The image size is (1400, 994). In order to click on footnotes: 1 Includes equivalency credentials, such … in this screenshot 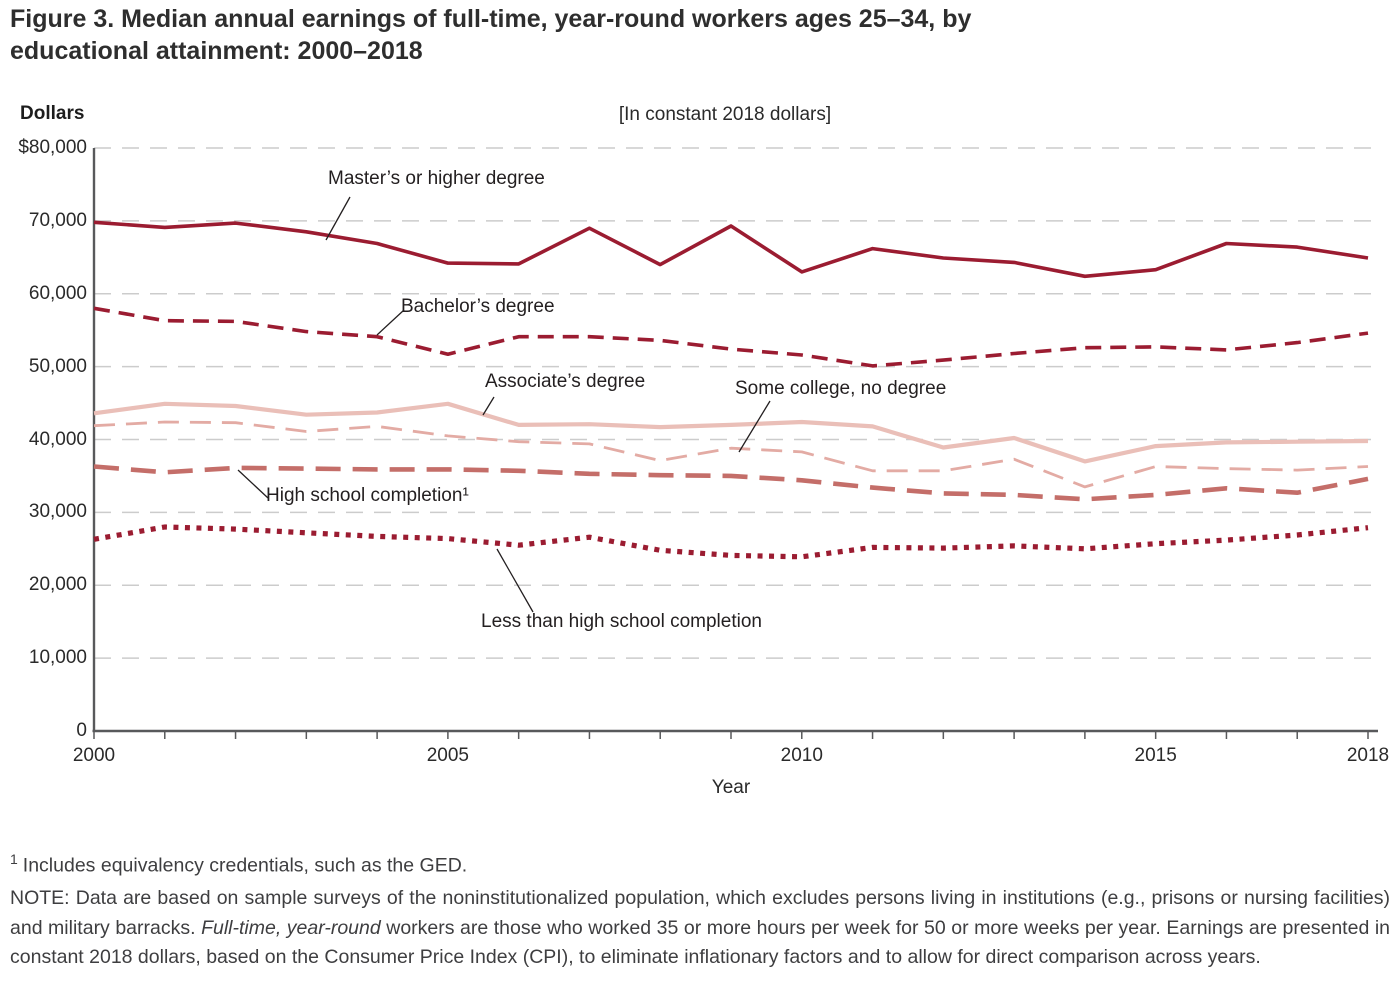, I will do `click(700, 909)`.